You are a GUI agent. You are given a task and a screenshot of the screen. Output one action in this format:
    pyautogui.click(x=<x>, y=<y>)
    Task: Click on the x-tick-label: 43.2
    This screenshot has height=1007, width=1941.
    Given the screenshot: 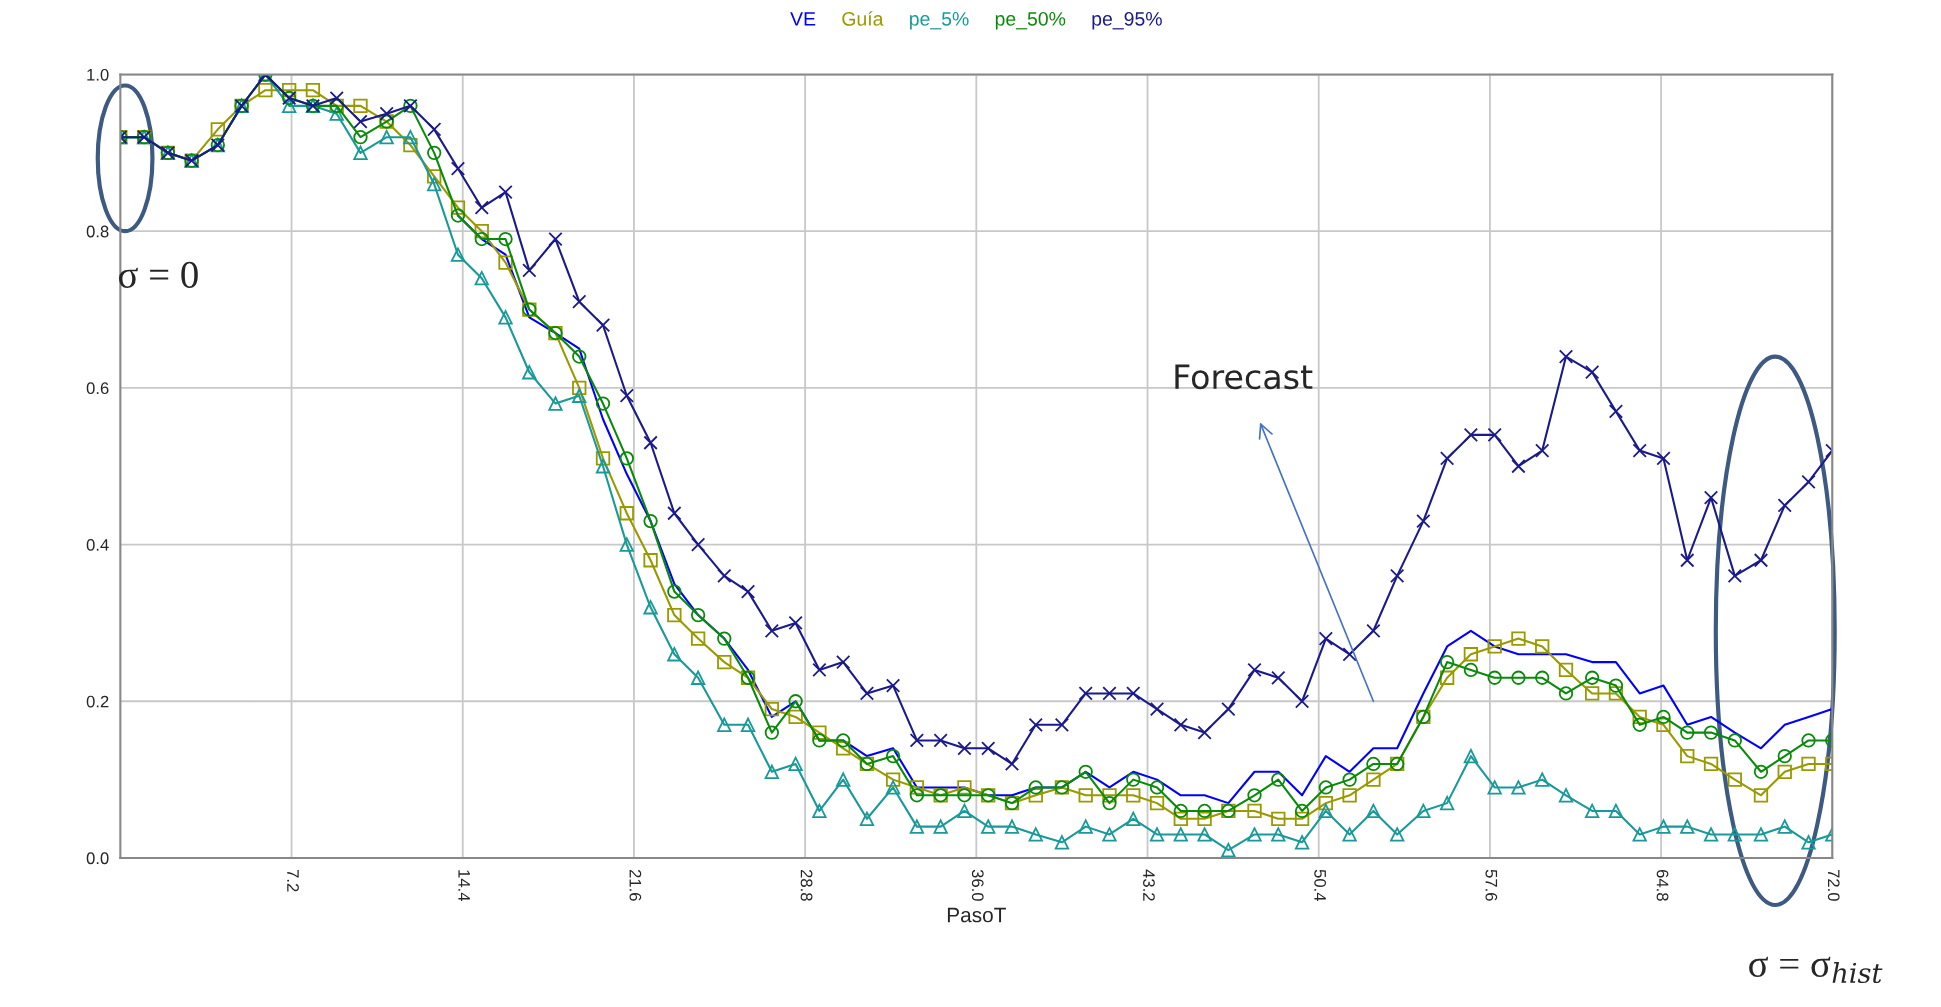 What is the action you would take?
    pyautogui.click(x=1149, y=885)
    